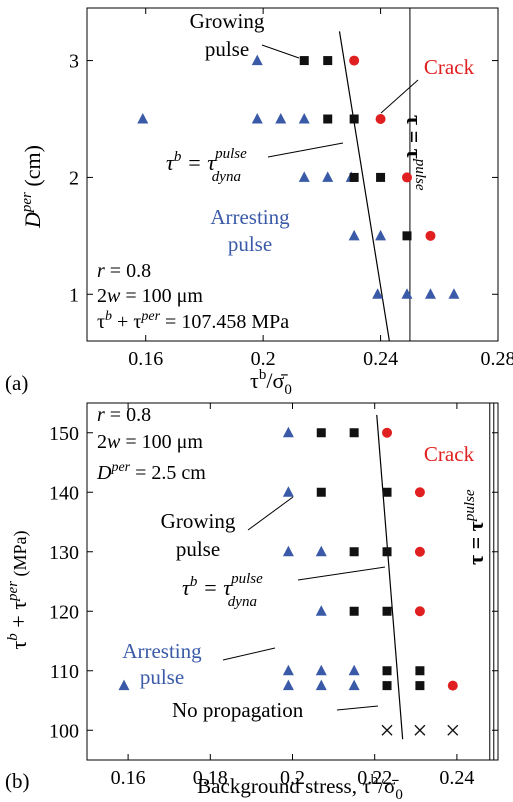 The width and height of the screenshot is (513, 802). Describe the element at coordinates (399, 96) in the screenshot. I see `panel-a-crack-leader` at that location.